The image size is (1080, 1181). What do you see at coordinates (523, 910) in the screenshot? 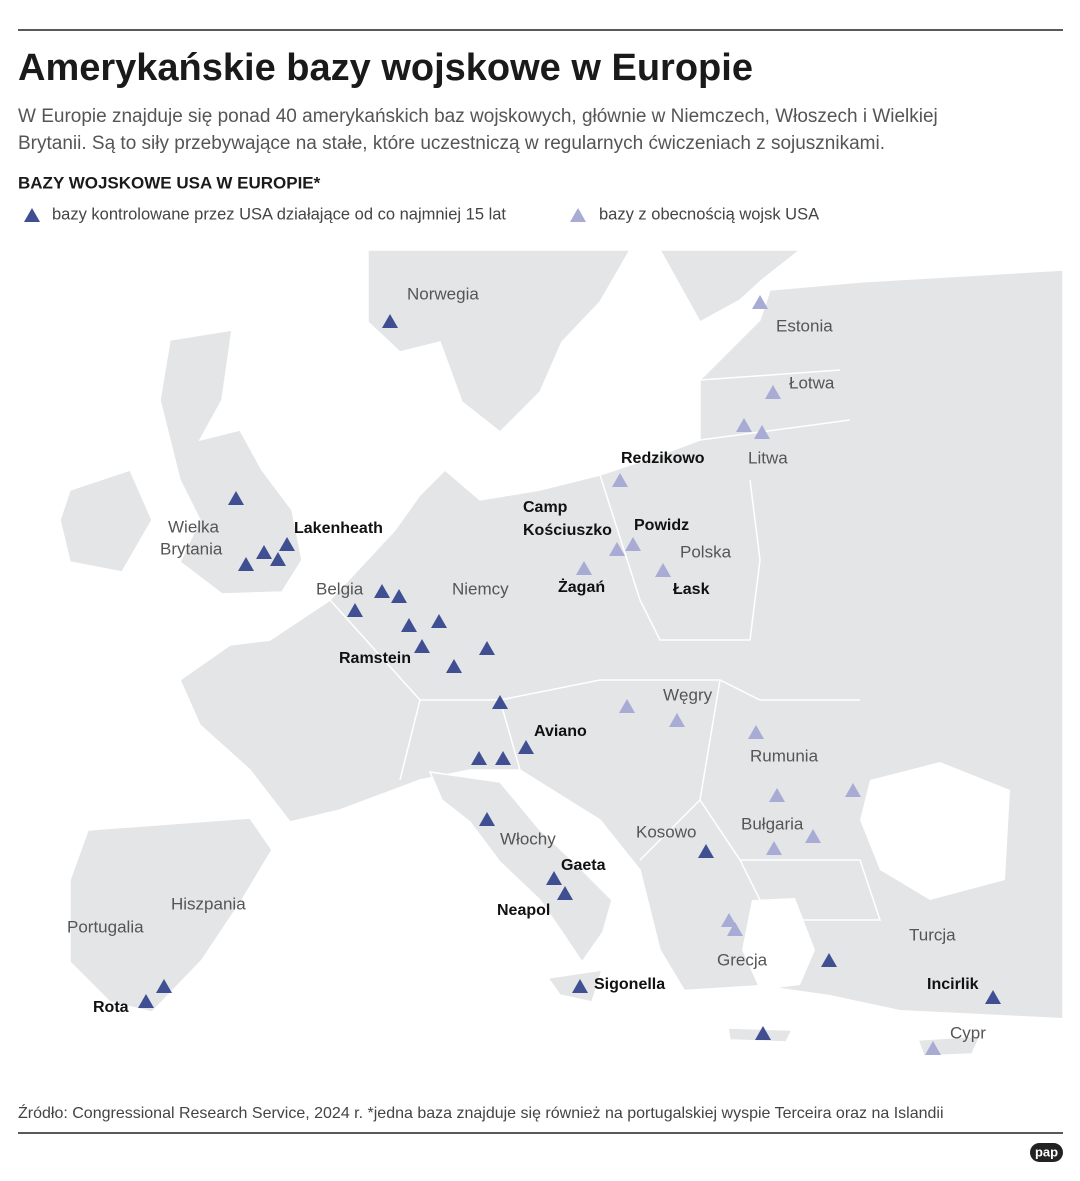
I see `base-label: Neapol` at bounding box center [523, 910].